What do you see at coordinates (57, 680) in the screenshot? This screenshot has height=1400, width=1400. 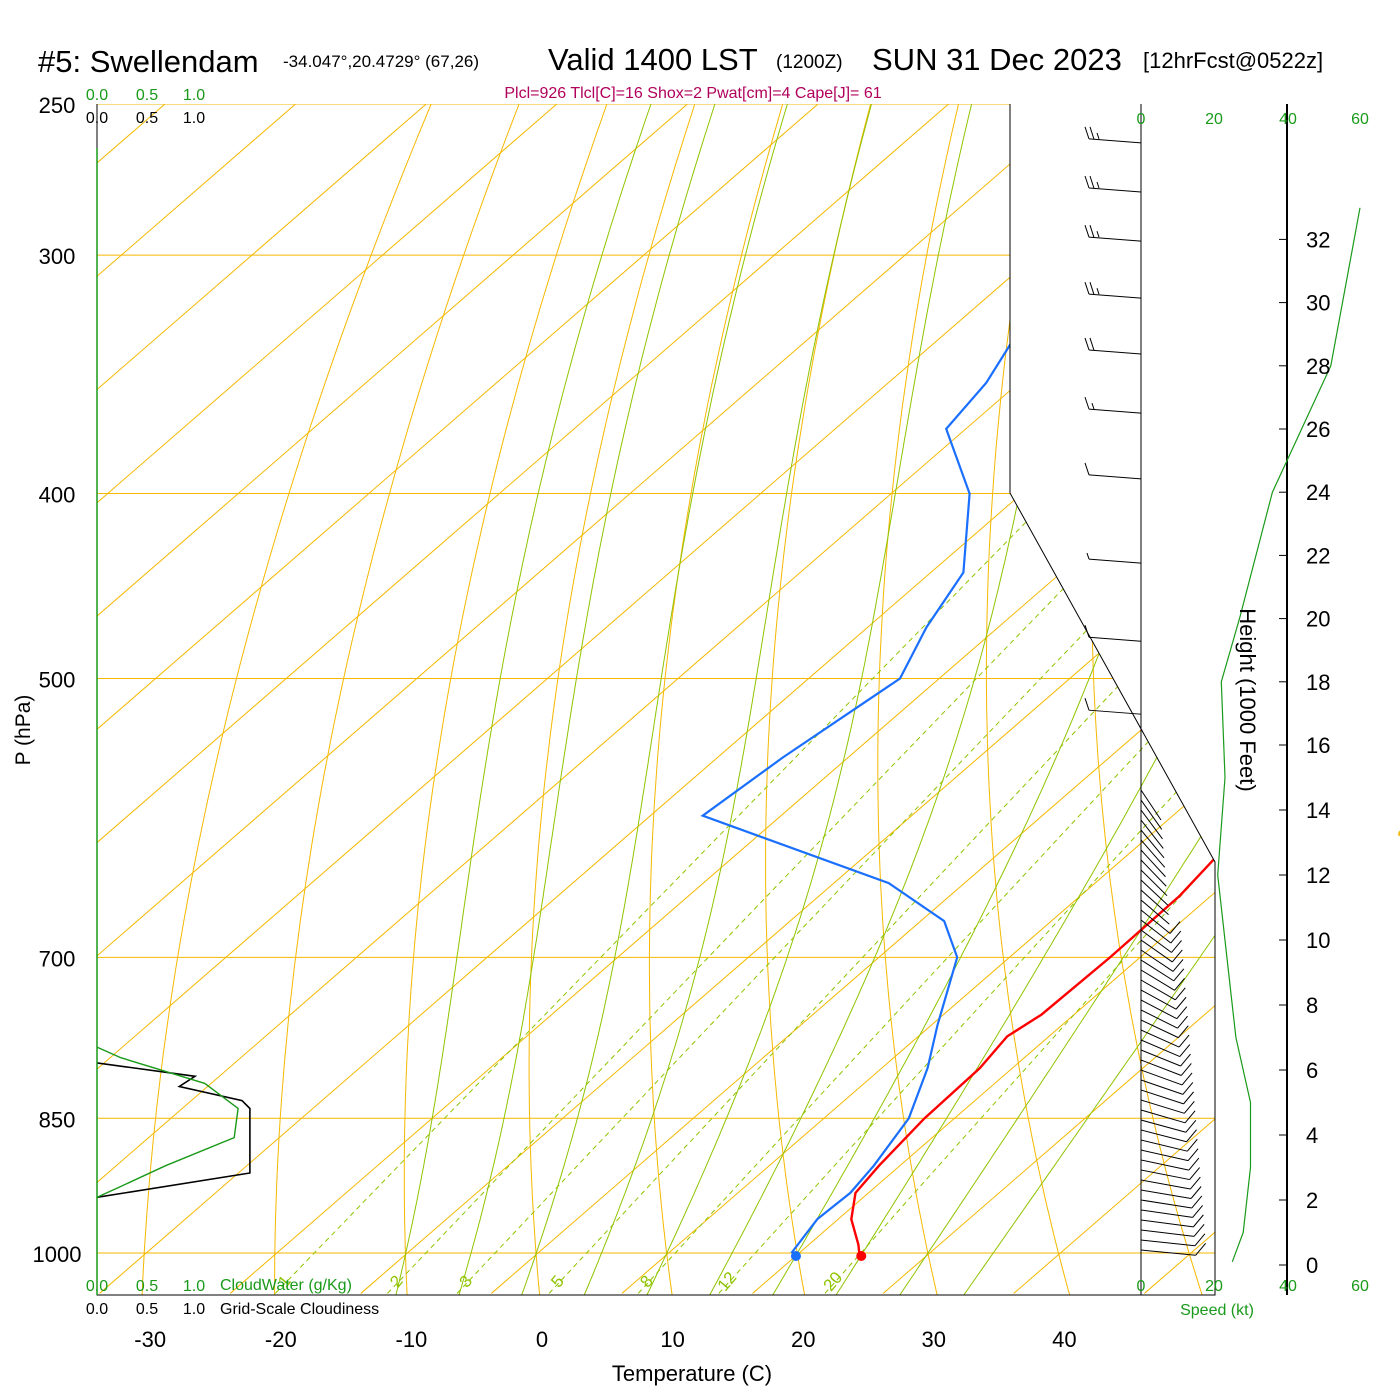 I see `pressure-tick-label: 500` at bounding box center [57, 680].